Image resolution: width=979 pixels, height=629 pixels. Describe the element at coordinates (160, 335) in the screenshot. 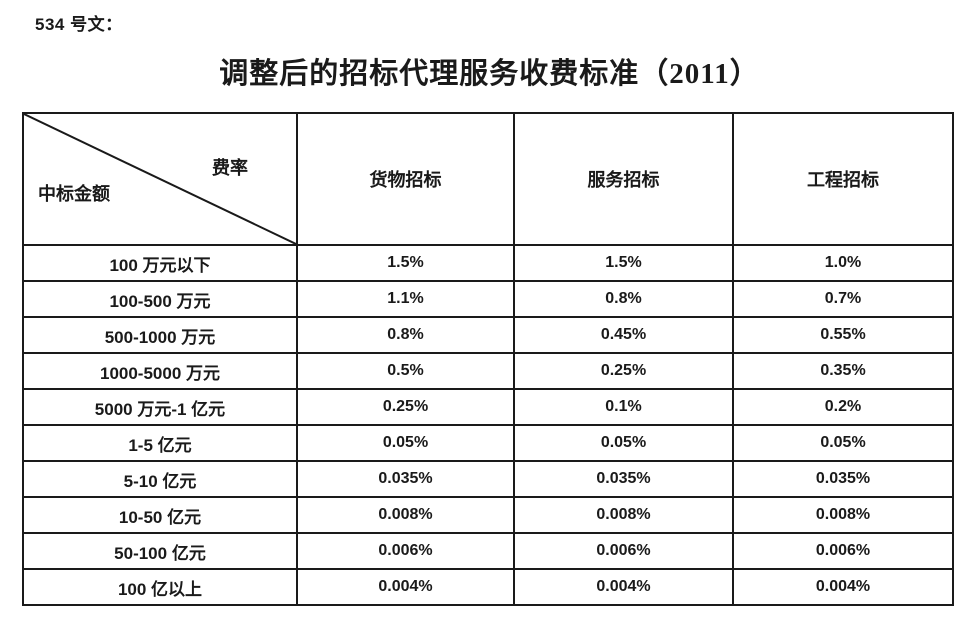

I see `row-label-cell: 500-1000 万元` at that location.